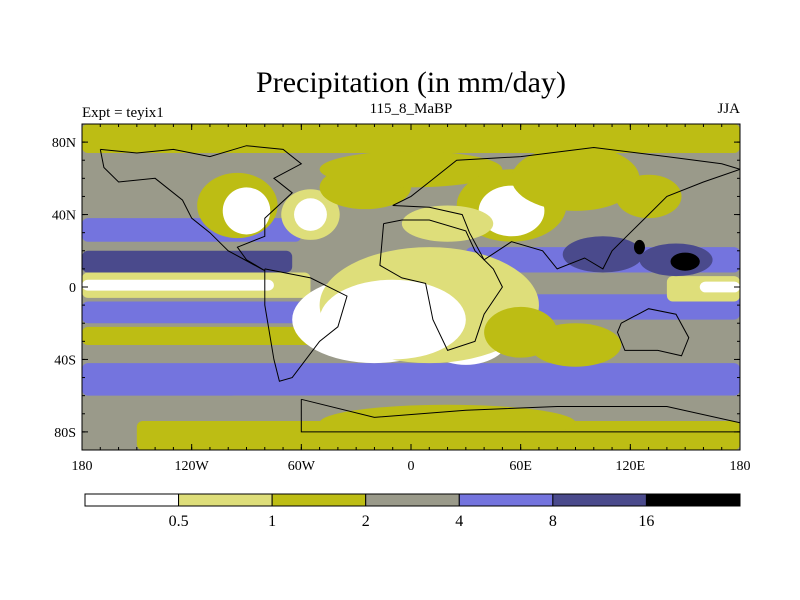 The image size is (800, 600). What do you see at coordinates (631, 466) in the screenshot?
I see `x-tick-label-5: 120E` at bounding box center [631, 466].